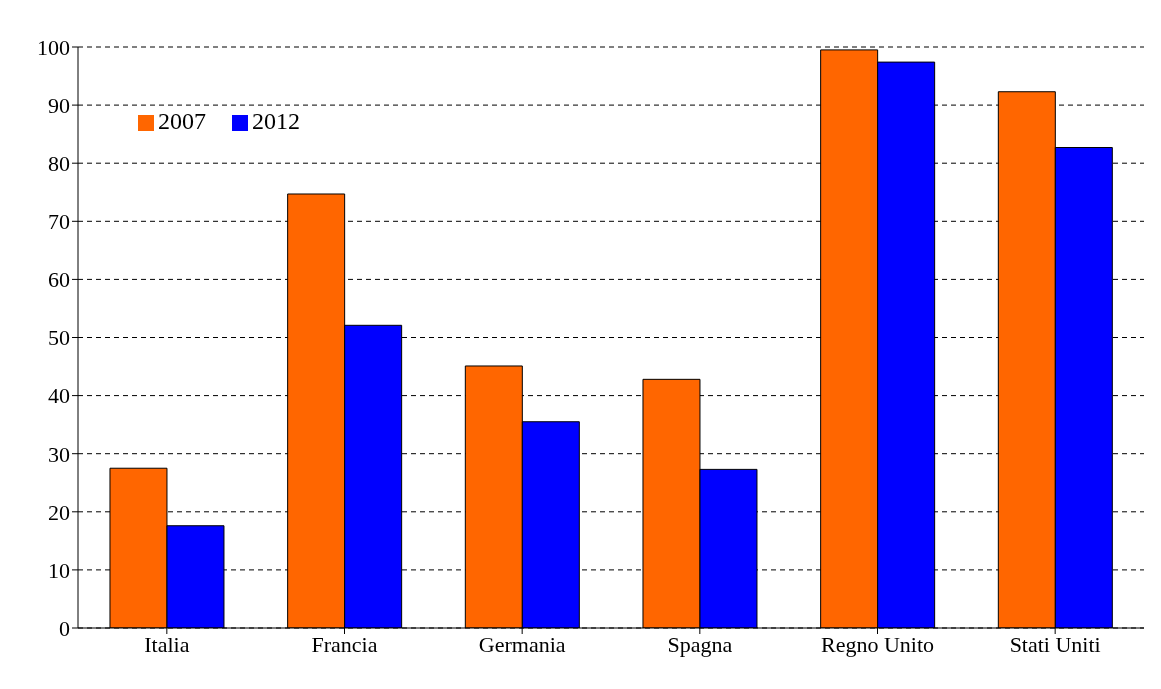 Image resolution: width=1161 pixels, height=689 pixels. Describe the element at coordinates (344, 644) in the screenshot. I see `x-tick-label: Francia` at that location.